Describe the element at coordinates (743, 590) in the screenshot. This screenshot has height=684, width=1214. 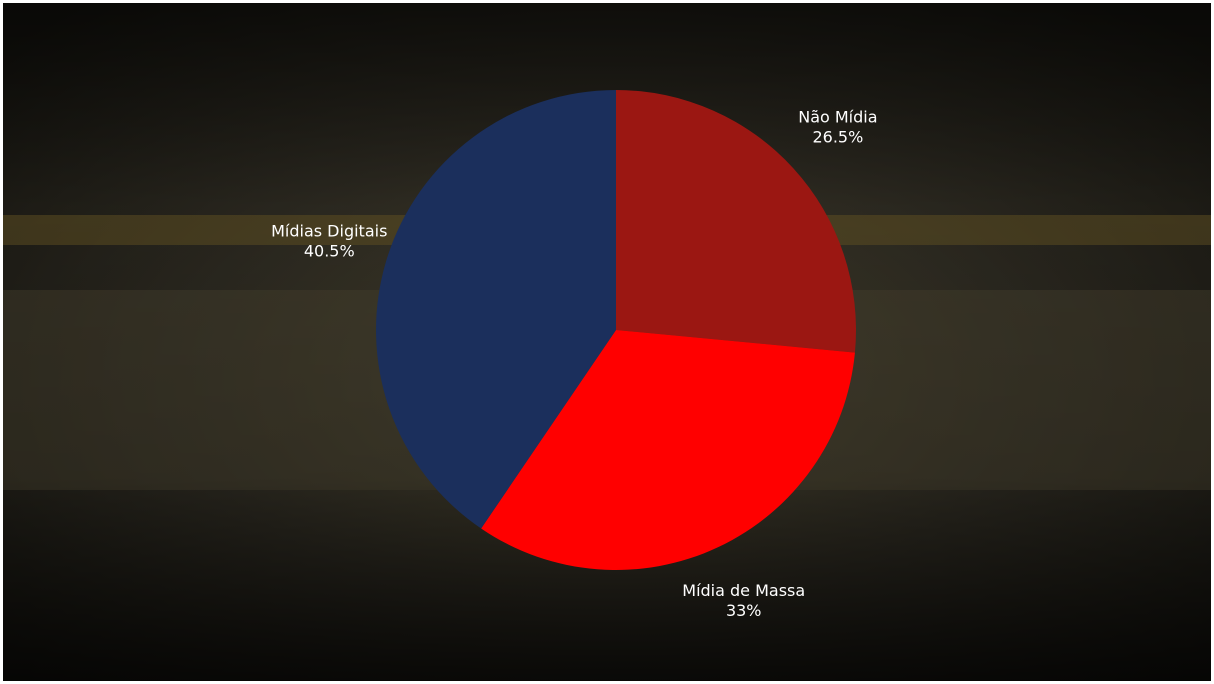
I see `slice-label: Mídia de Massa` at that location.